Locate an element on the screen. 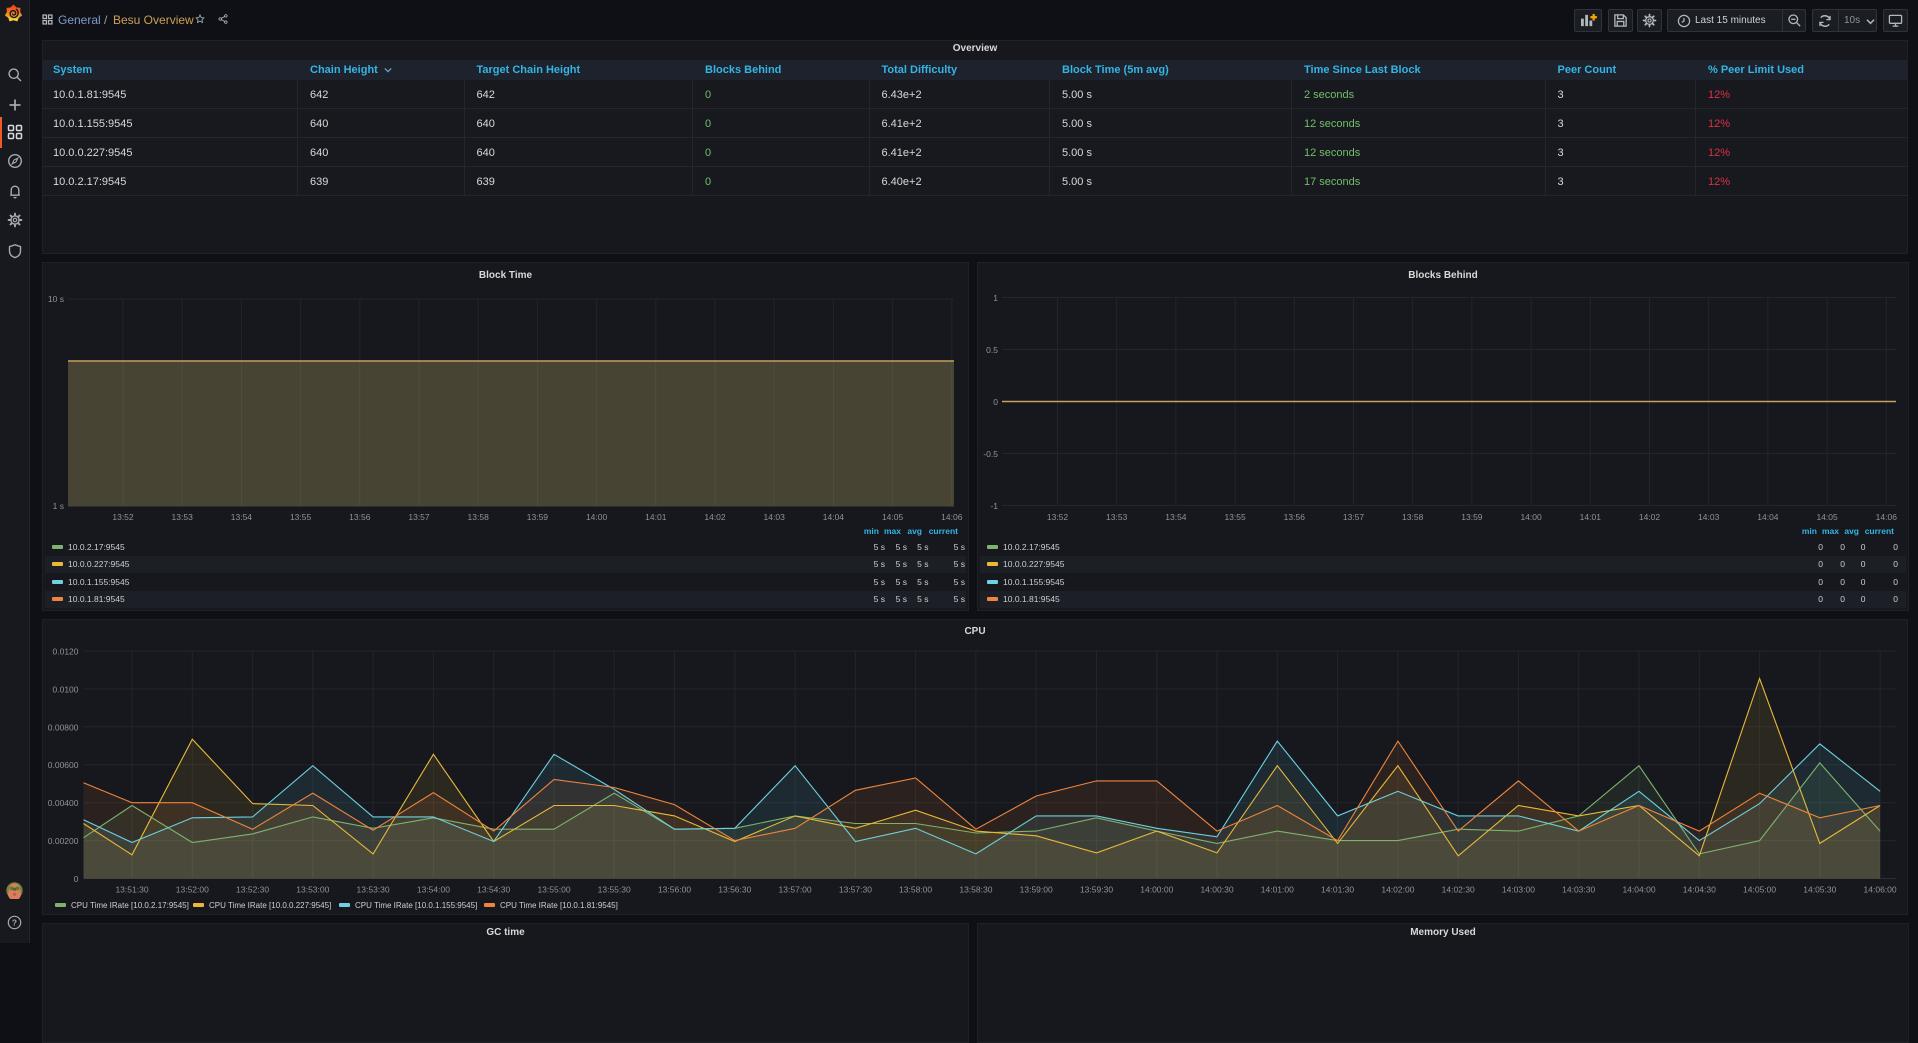 The height and width of the screenshot is (1043, 1918). svg-text: 0.5 is located at coordinates (992, 350).